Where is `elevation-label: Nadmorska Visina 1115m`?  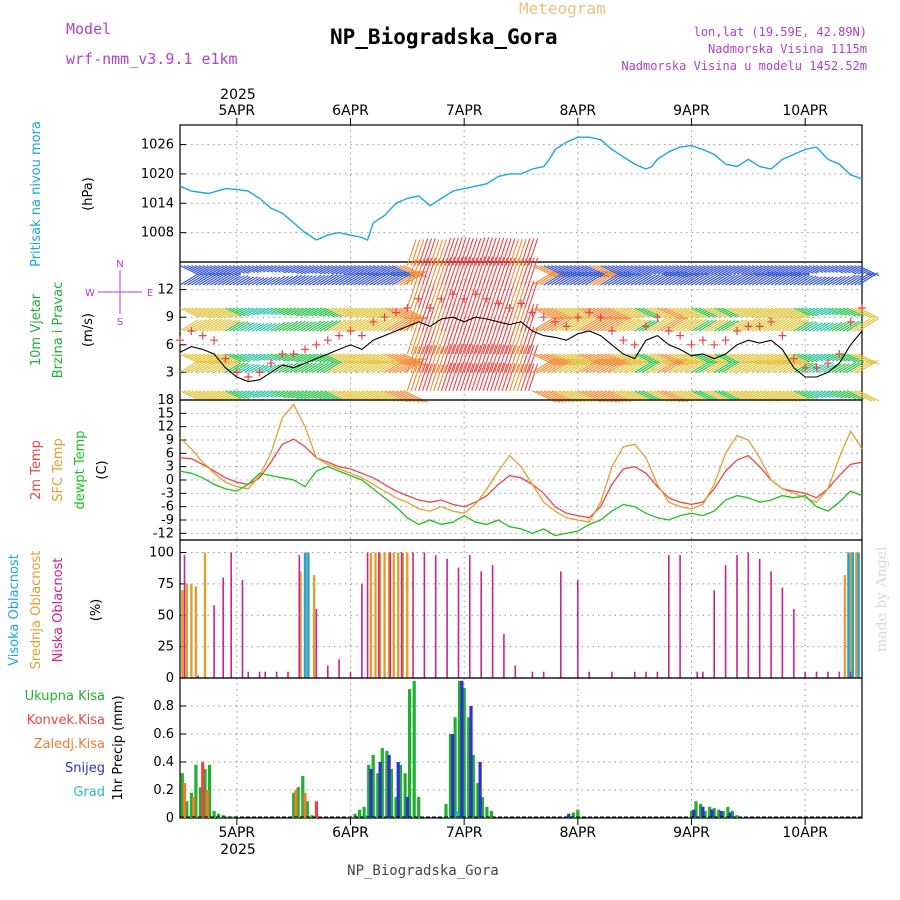
elevation-label: Nadmorska Visina 1115m is located at coordinates (787, 49).